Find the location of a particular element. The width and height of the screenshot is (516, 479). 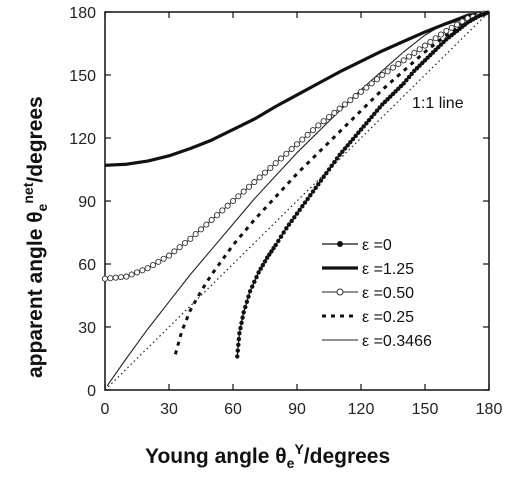

x-tick-label: 30 is located at coordinates (169, 409).